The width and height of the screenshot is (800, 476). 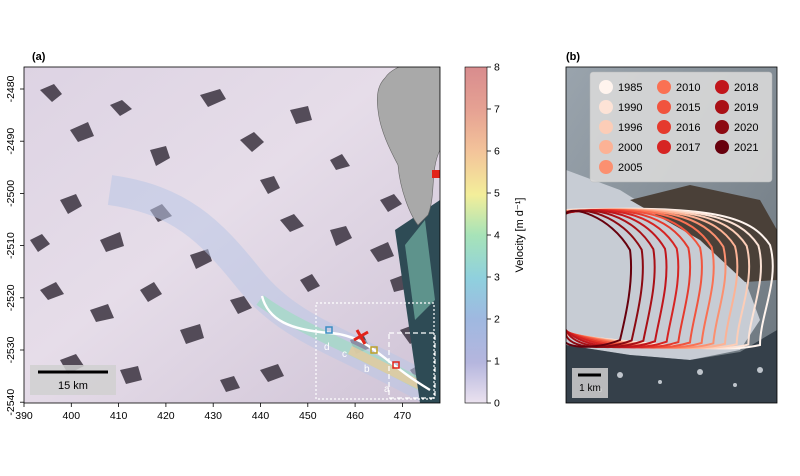 What do you see at coordinates (746, 108) in the screenshot?
I see `legend-year-label: 2019` at bounding box center [746, 108].